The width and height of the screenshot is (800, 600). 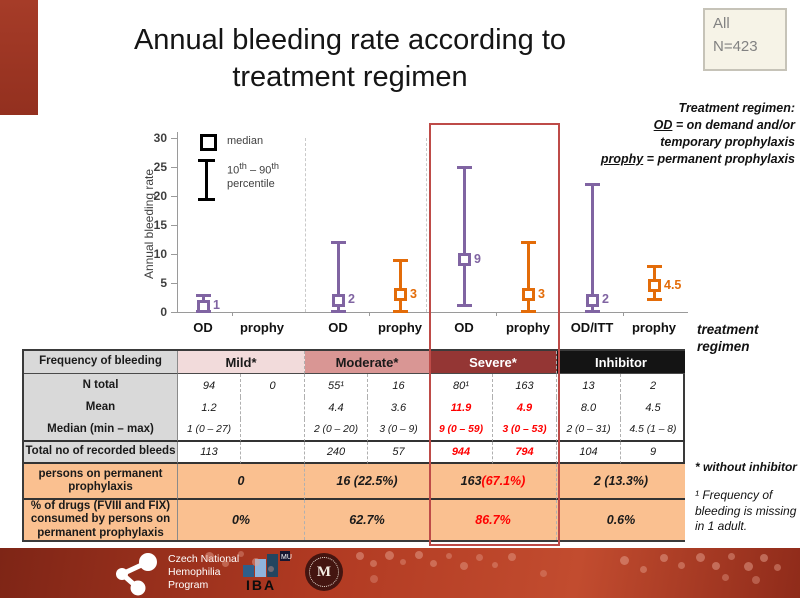 I want to click on cell-bleeds-mild-od: 113, so click(x=209, y=453).